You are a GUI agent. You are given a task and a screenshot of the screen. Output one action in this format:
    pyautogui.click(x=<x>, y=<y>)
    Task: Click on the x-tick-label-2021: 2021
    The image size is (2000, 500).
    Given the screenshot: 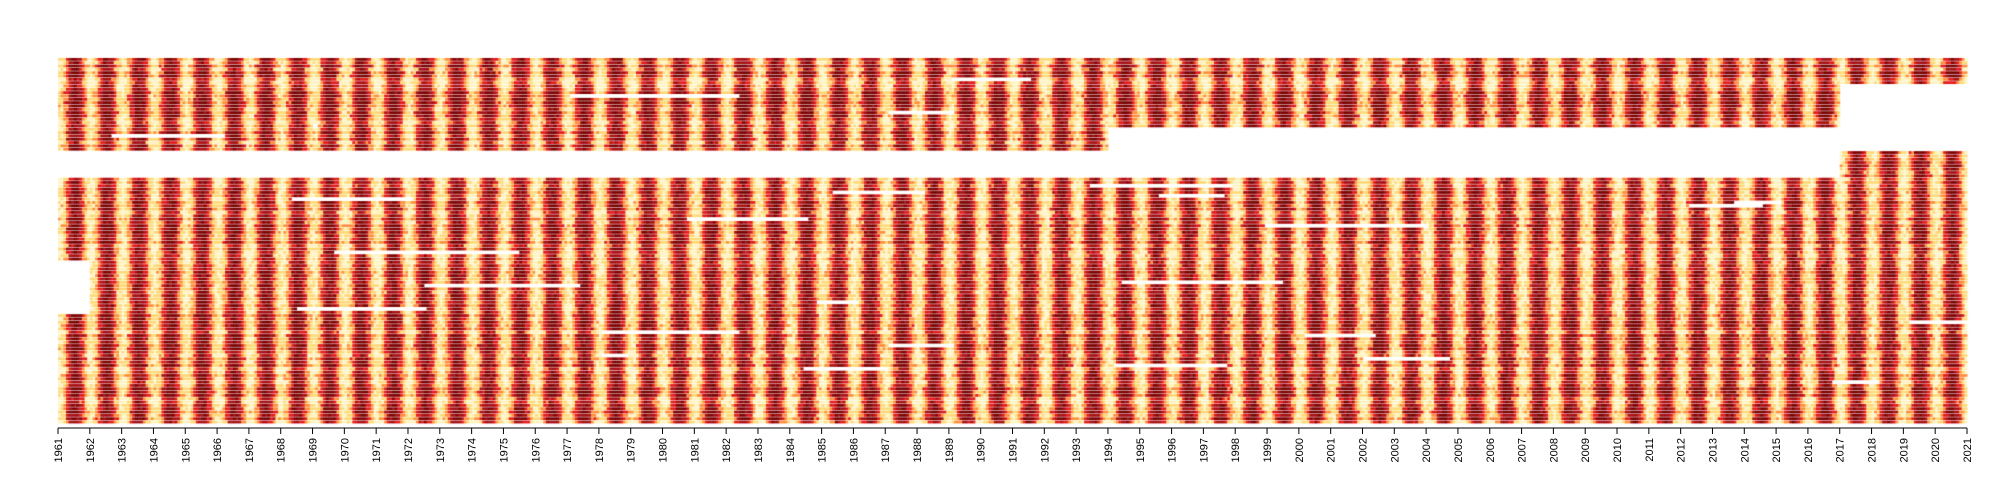 What is the action you would take?
    pyautogui.click(x=1968, y=450)
    